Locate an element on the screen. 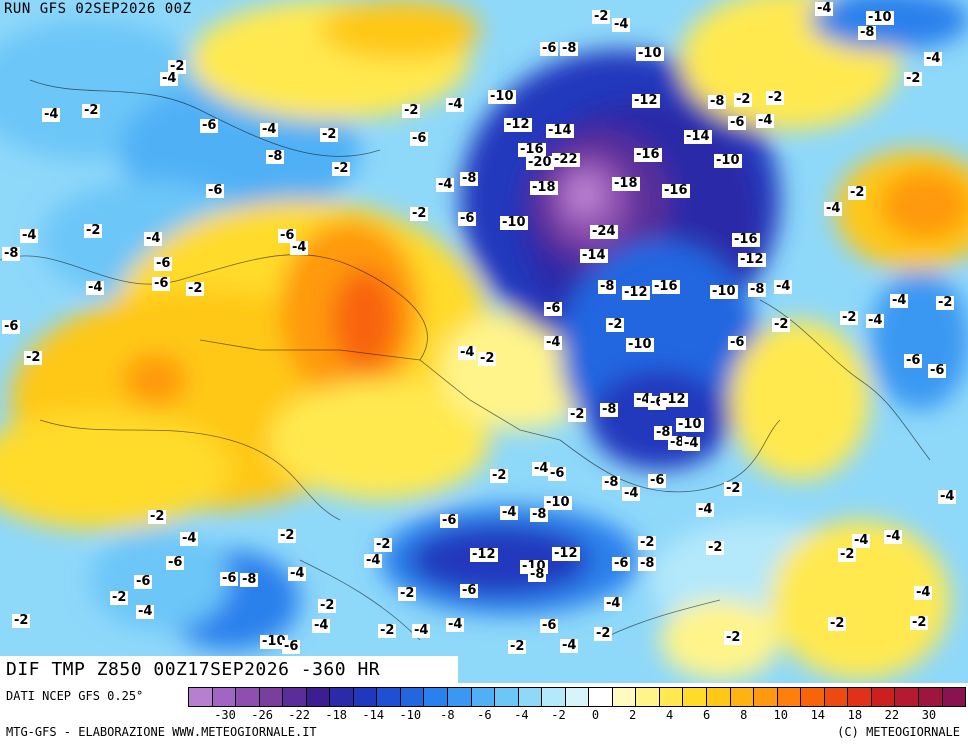 Image resolution: width=968 pixels, height=745 pixels. scale-tick: -8 is located at coordinates (447, 715).